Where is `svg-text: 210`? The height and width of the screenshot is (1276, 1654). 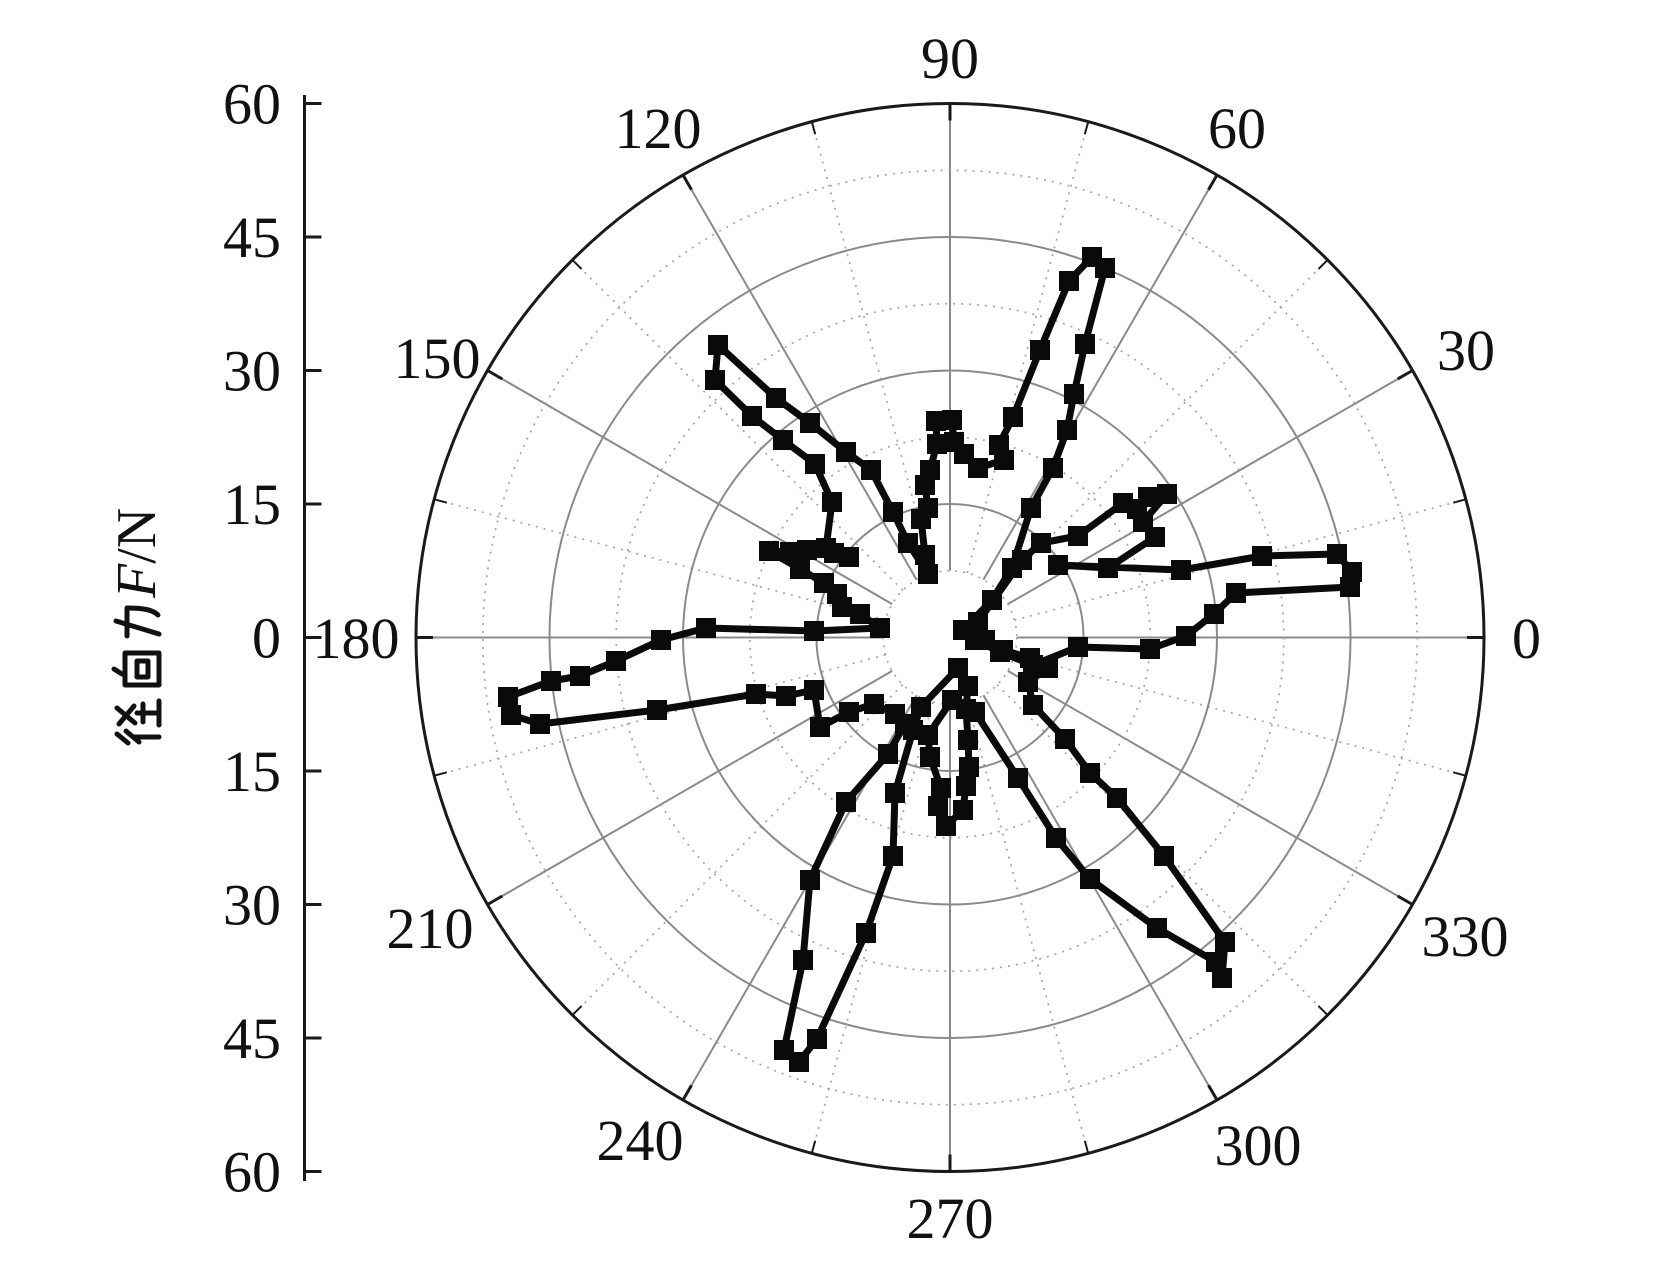
svg-text: 210 is located at coordinates (430, 928).